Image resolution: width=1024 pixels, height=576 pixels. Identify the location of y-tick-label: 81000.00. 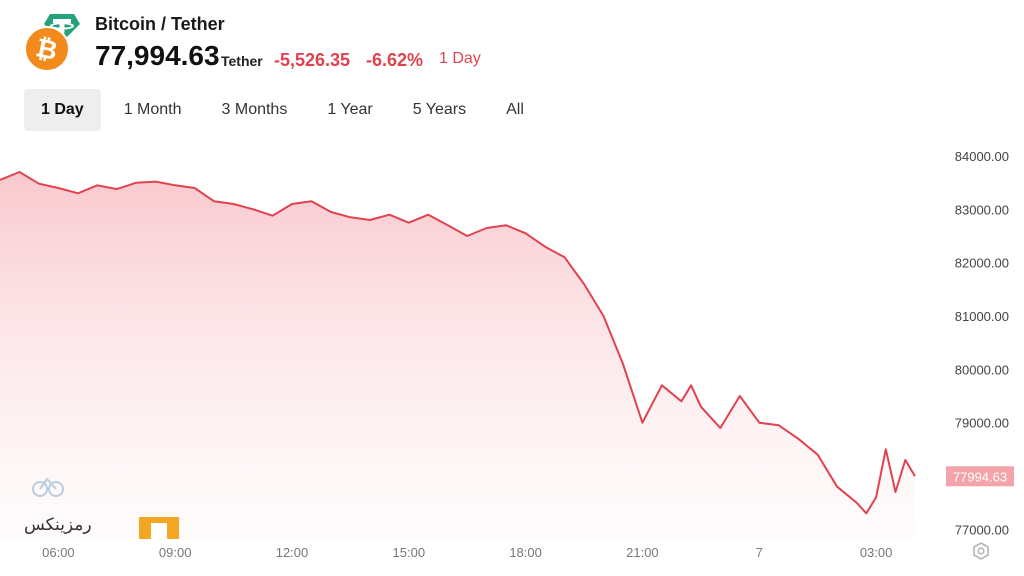
(982, 316).